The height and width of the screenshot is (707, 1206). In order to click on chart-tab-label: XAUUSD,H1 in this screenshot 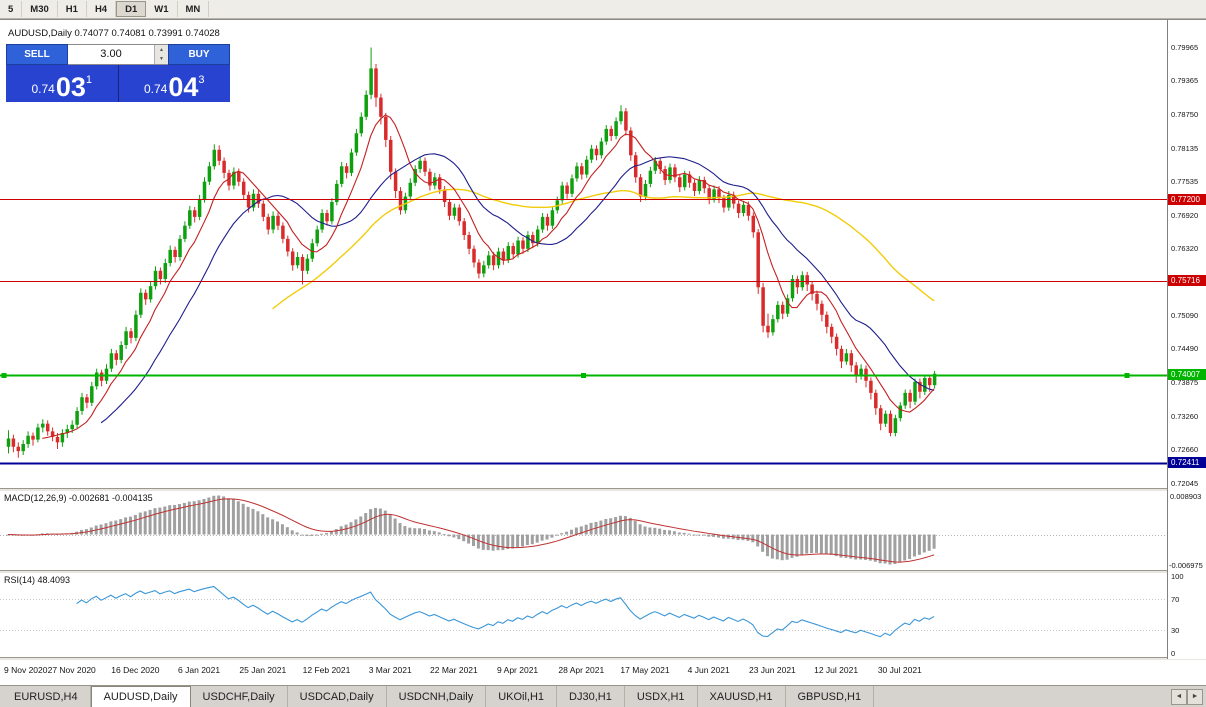, I will do `click(741, 696)`.